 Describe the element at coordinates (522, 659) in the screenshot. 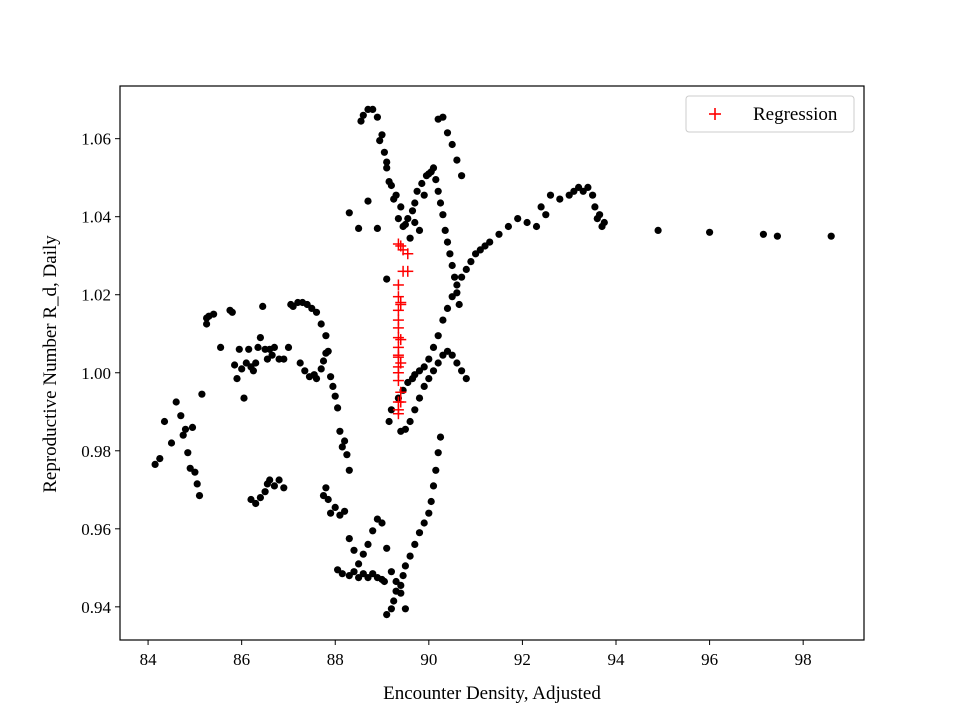

I see `x-tick-label: 92` at that location.